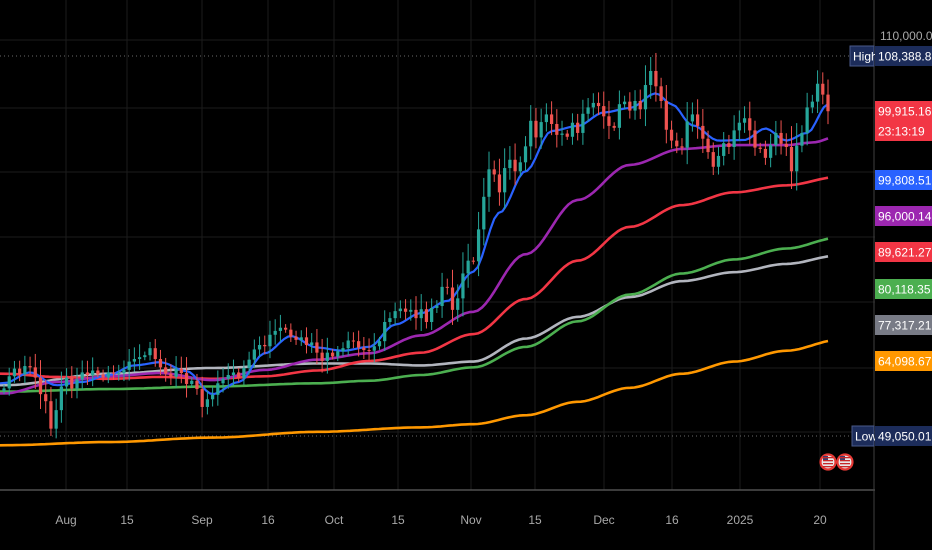  I want to click on time-axis: Aug 15 Sep 16 Oct 15 Nov 15 Dec 16 2025 20, so click(441, 520).